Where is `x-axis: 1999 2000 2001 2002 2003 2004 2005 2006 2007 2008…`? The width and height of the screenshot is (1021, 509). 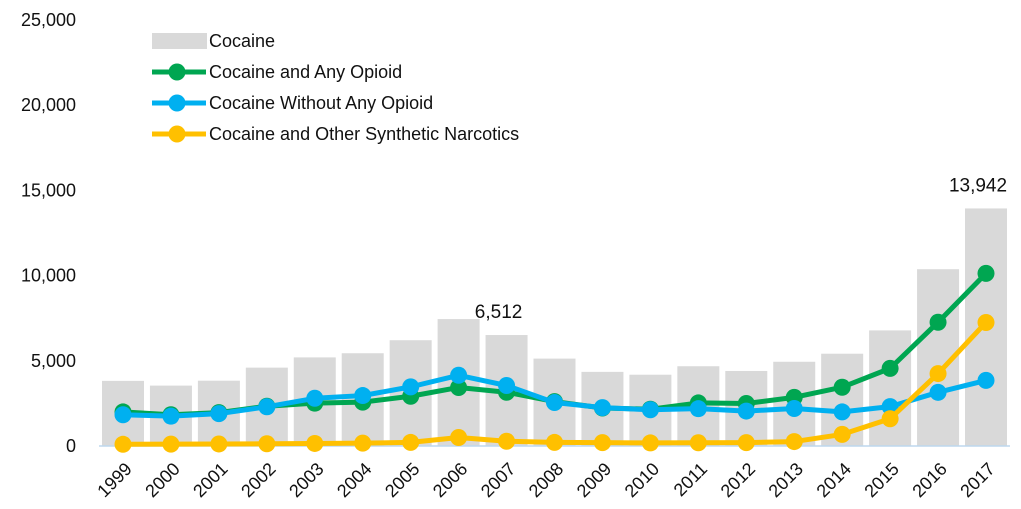
x-axis: 1999 2000 2001 2002 2003 2004 2005 2006 2007 2008… is located at coordinates (545, 480).